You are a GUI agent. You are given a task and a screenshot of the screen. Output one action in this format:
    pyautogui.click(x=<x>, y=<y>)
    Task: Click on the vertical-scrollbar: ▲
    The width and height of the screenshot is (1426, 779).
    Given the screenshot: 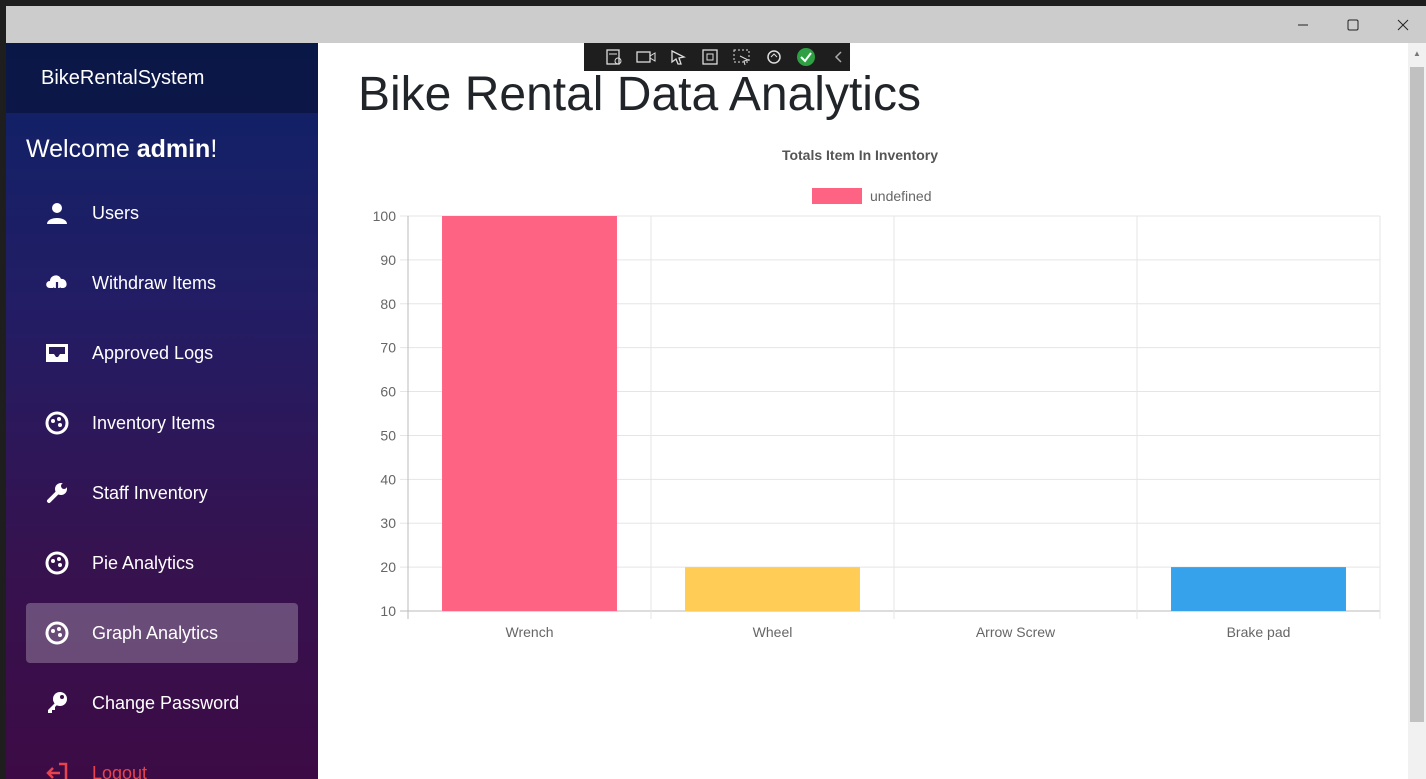 What is the action you would take?
    pyautogui.click(x=1417, y=411)
    